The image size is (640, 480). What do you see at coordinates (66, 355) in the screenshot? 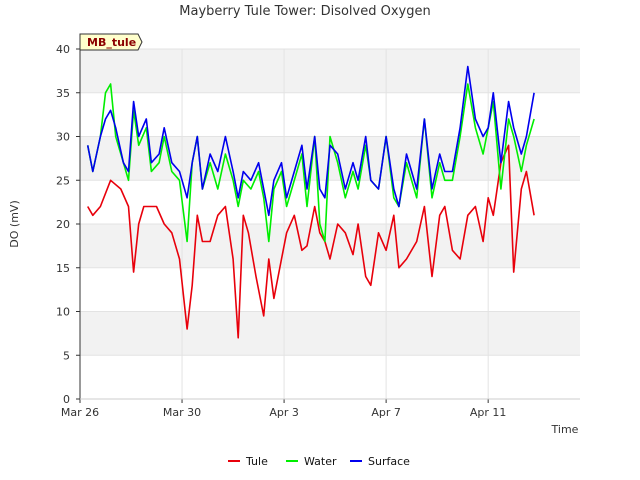
I see `y-tick-label: 5` at bounding box center [66, 355].